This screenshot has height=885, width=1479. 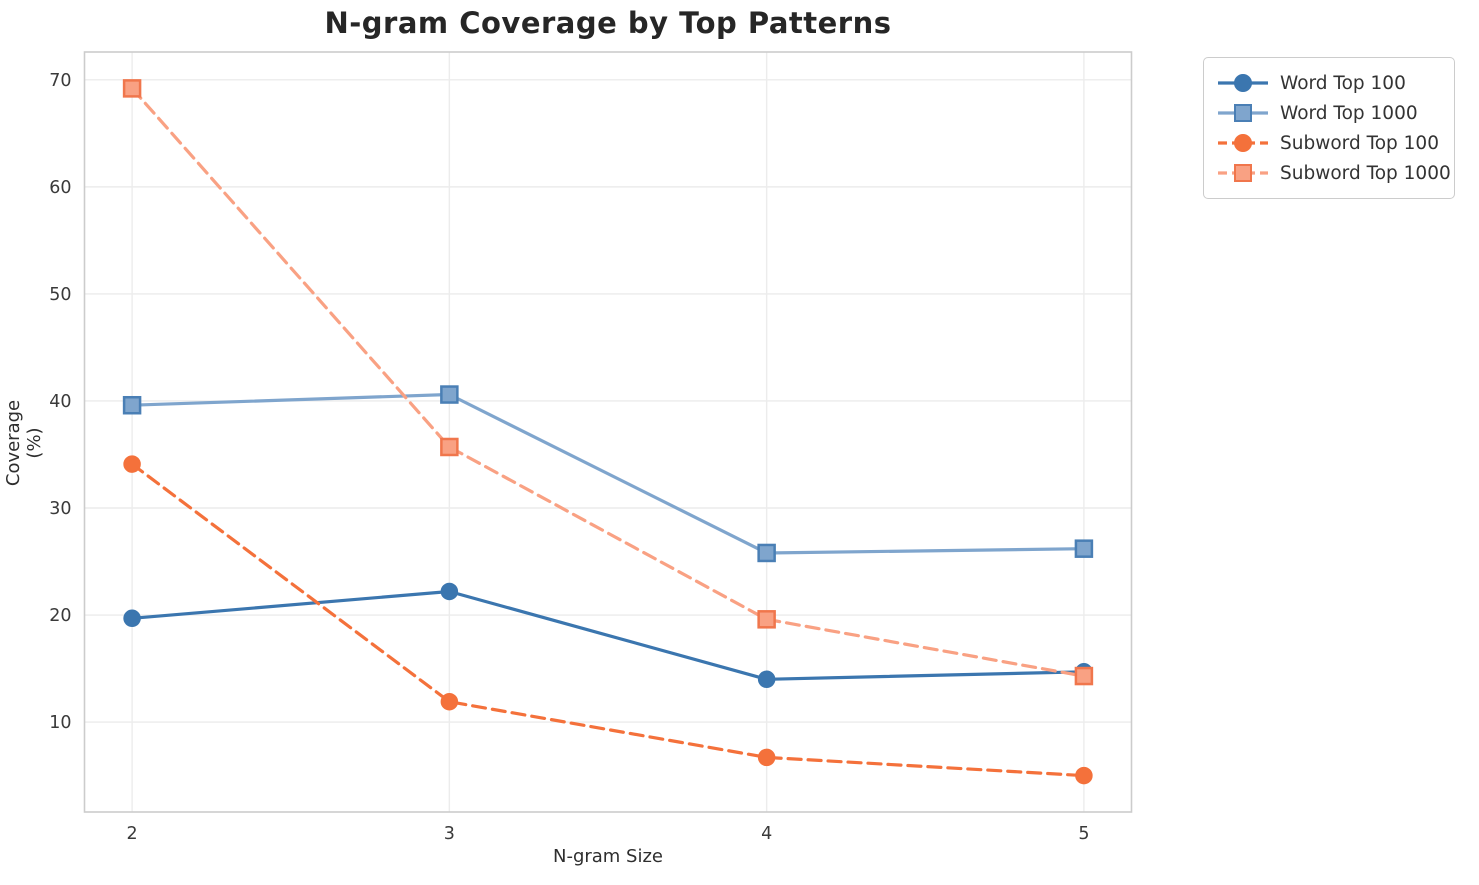 I want to click on y-tick-label: 50, so click(x=60, y=295).